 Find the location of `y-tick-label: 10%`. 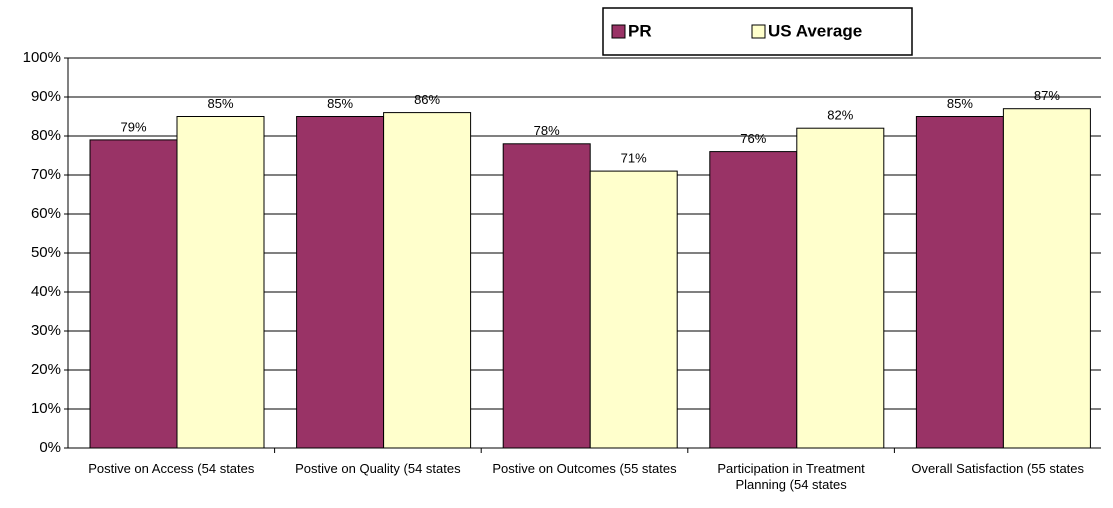

y-tick-label: 10% is located at coordinates (46, 408).